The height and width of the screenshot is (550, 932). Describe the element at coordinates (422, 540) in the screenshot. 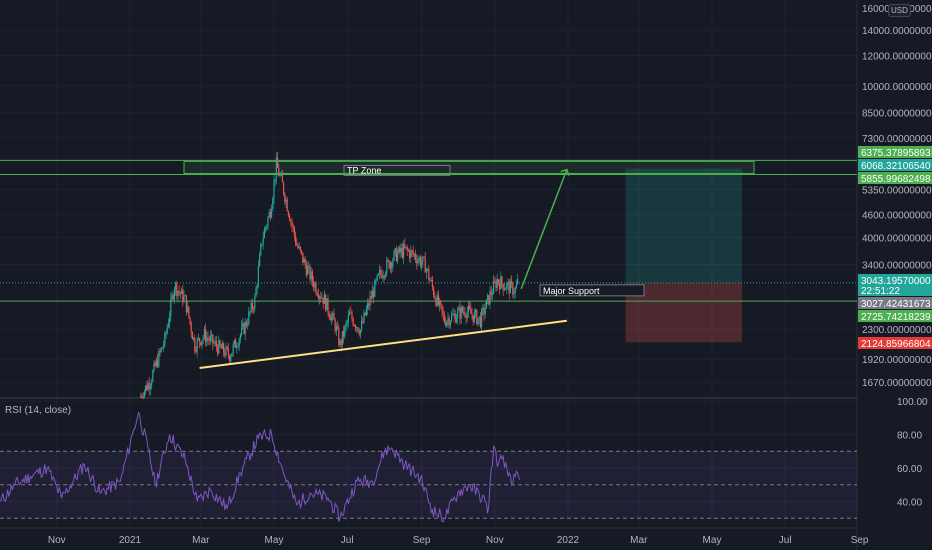

I see `time-tick-label: Sep` at that location.